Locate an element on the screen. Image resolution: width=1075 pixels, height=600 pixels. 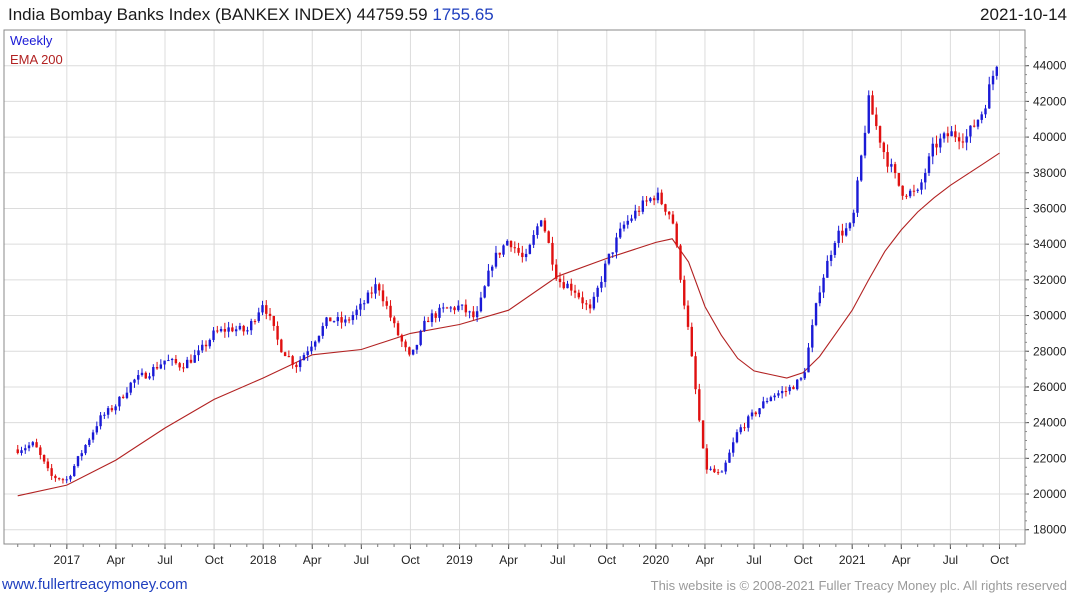
price-change: 1755.65 is located at coordinates (463, 14).